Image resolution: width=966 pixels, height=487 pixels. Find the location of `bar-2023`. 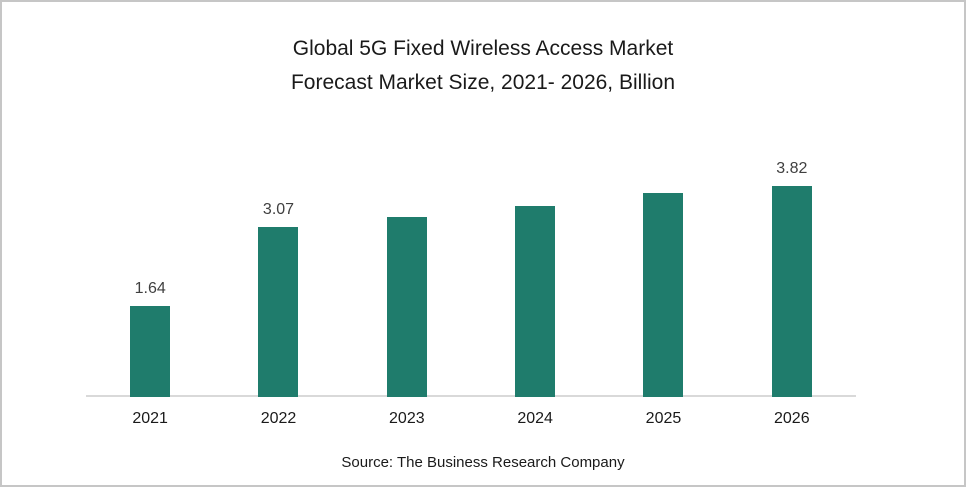

bar-2023 is located at coordinates (406, 307).